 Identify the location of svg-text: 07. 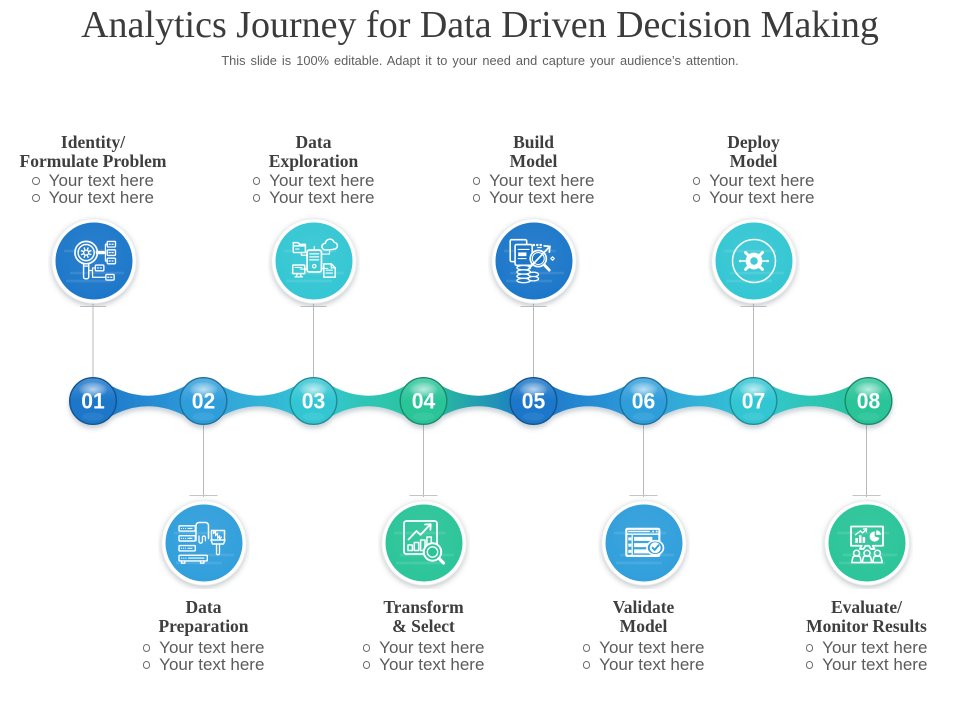
(754, 401).